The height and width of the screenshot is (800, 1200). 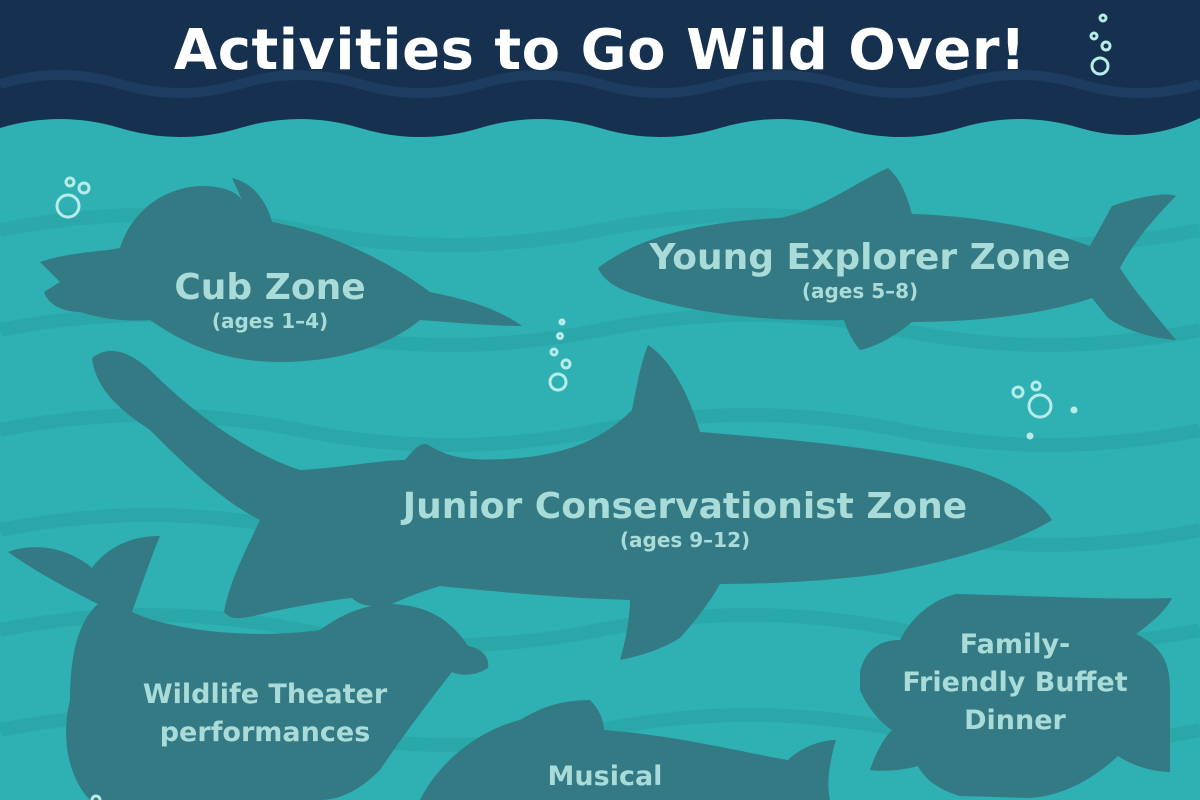 What do you see at coordinates (96, 797) in the screenshot?
I see `bubble-bottom-left` at bounding box center [96, 797].